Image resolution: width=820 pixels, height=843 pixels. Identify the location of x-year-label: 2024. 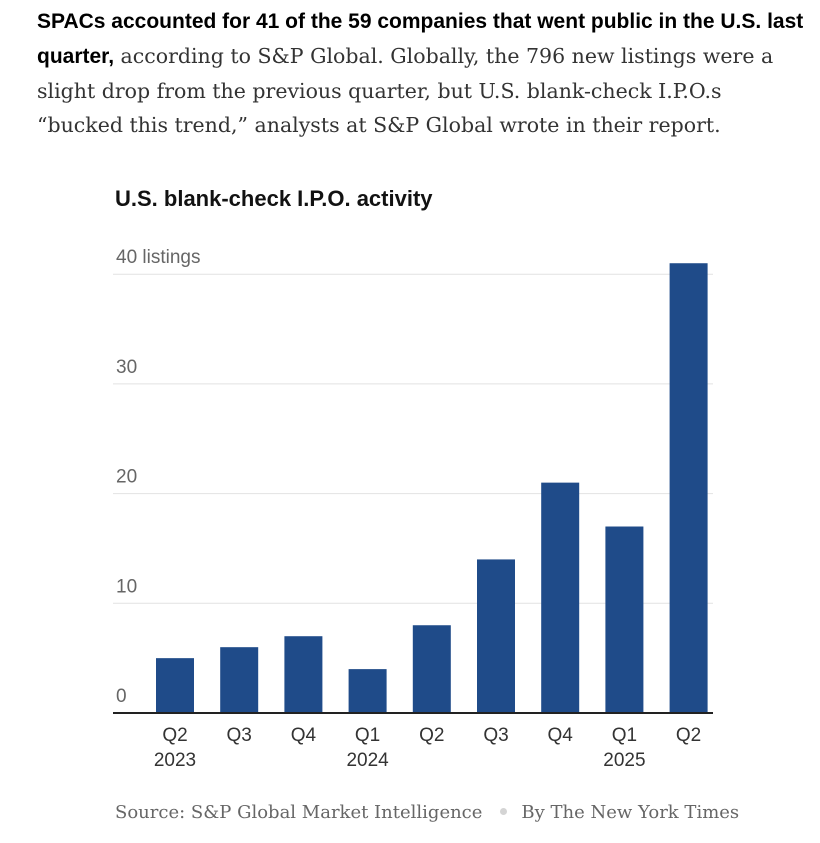
(367, 760).